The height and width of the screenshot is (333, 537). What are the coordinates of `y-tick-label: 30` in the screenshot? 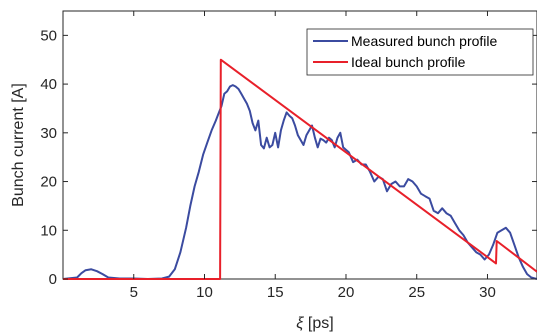 It's located at (48, 133).